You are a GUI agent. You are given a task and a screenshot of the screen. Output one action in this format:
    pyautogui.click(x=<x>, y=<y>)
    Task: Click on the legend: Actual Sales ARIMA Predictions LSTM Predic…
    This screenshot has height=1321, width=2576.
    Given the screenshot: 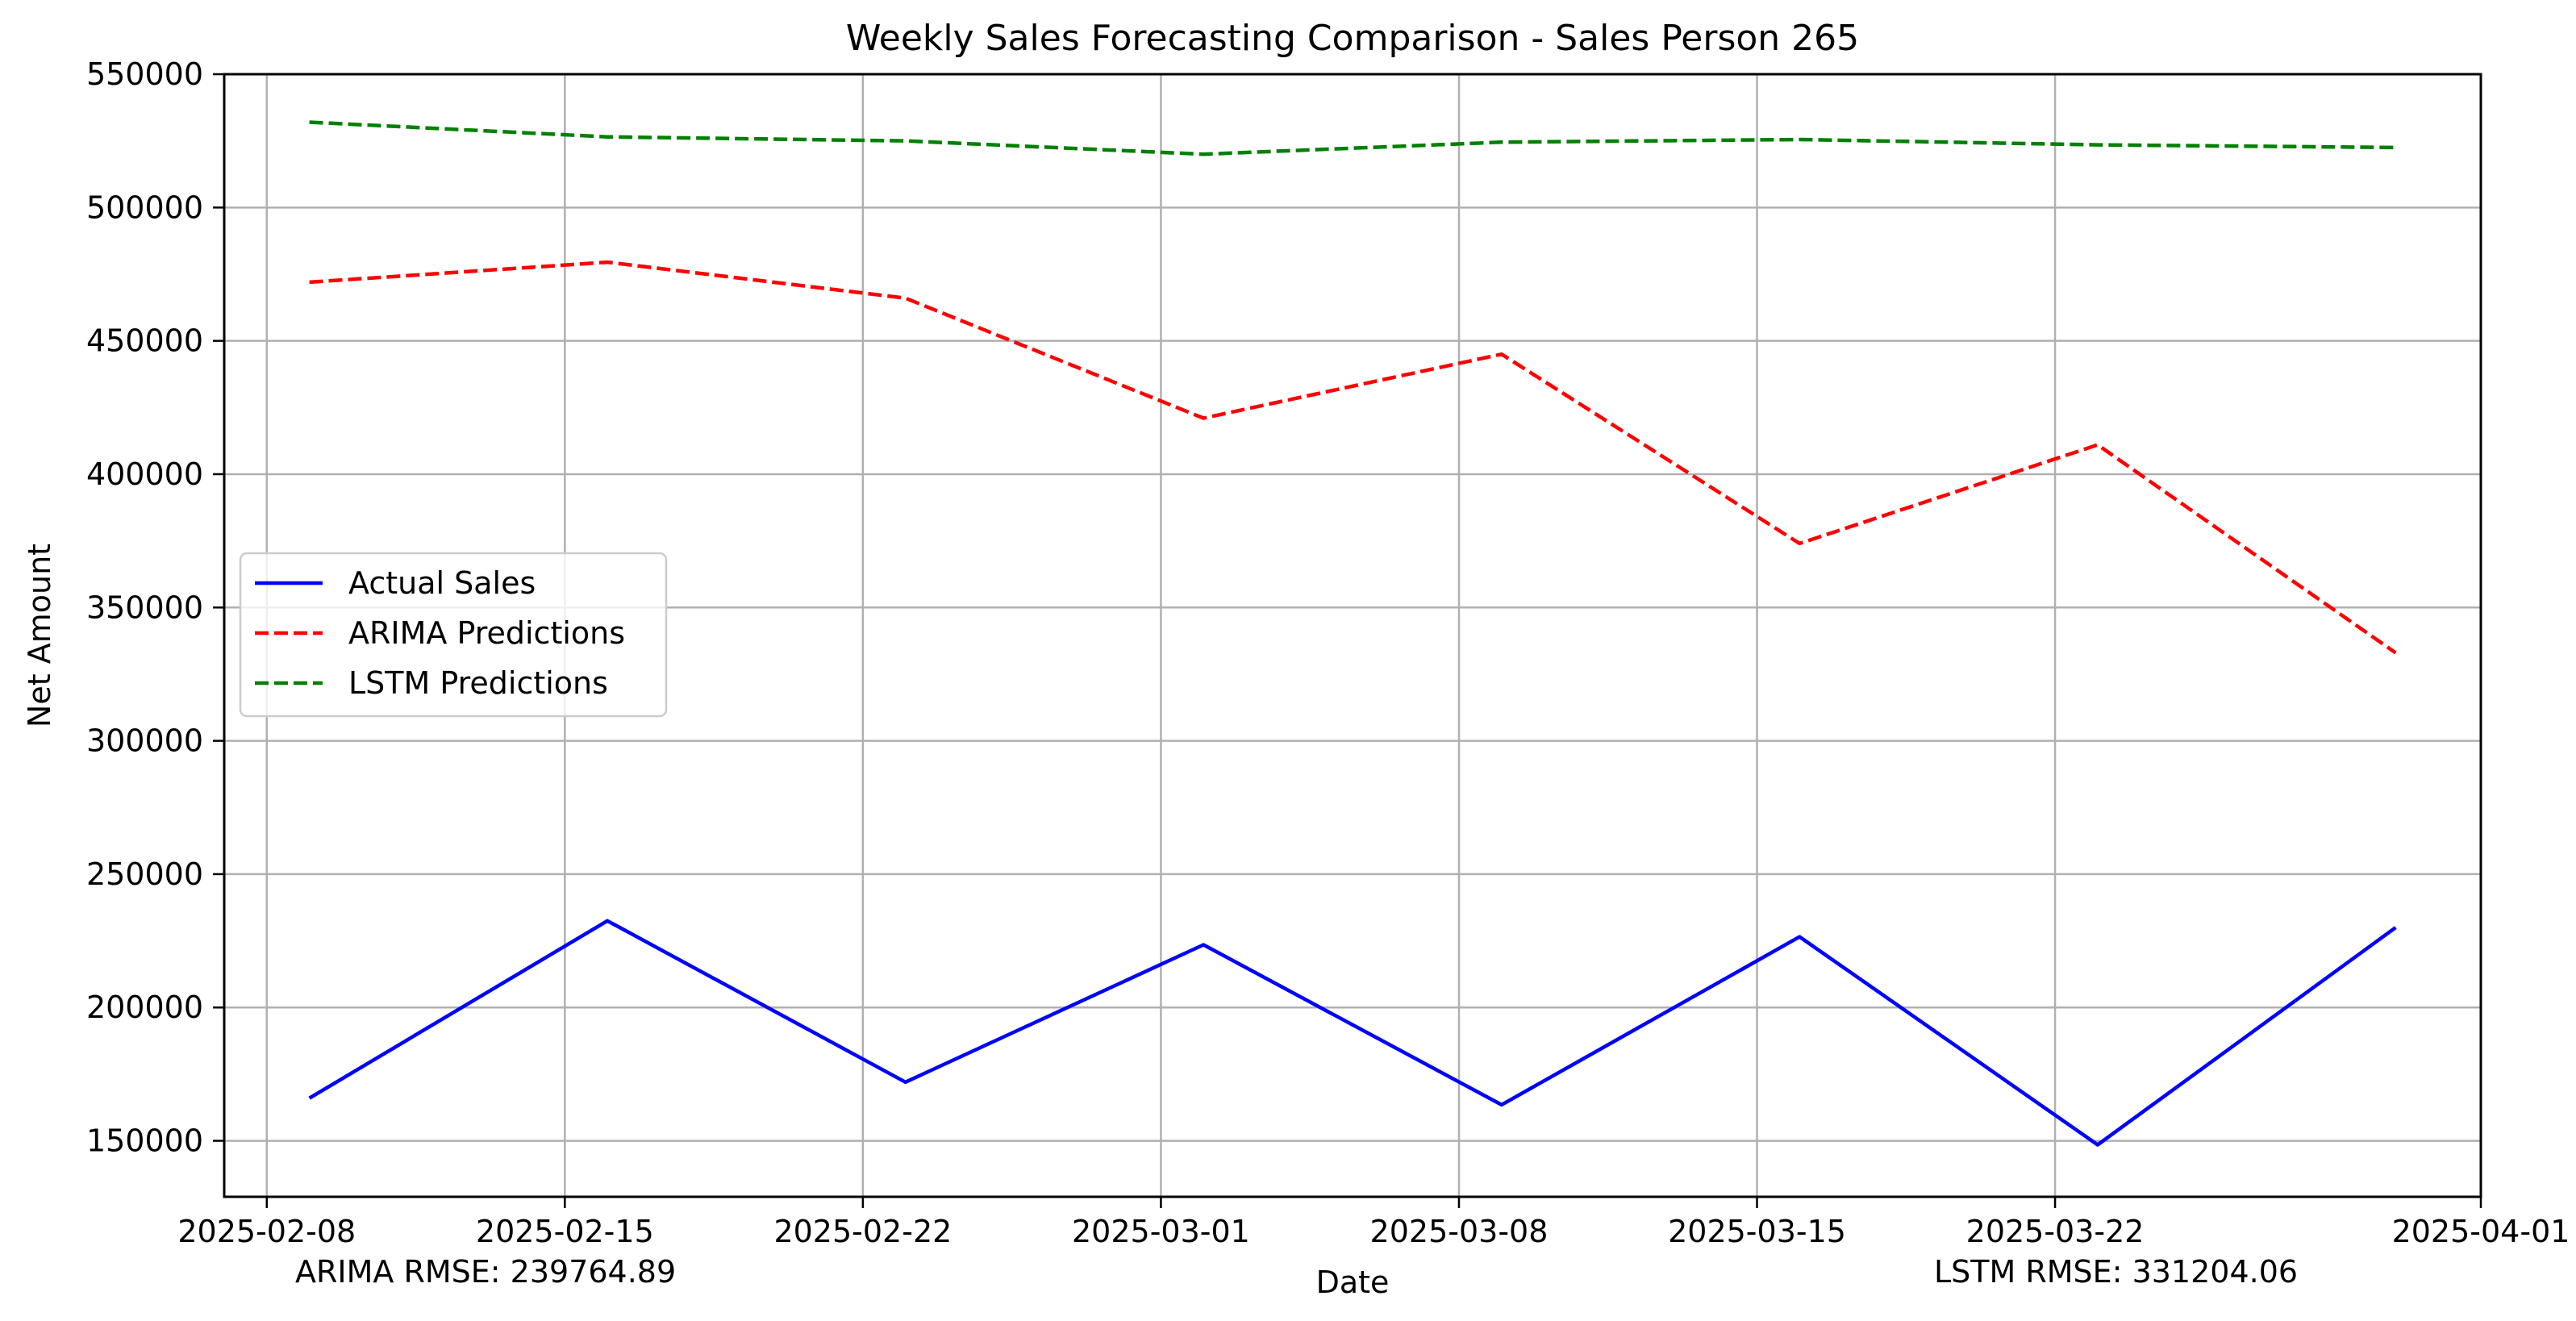 What is the action you would take?
    pyautogui.click(x=453, y=635)
    